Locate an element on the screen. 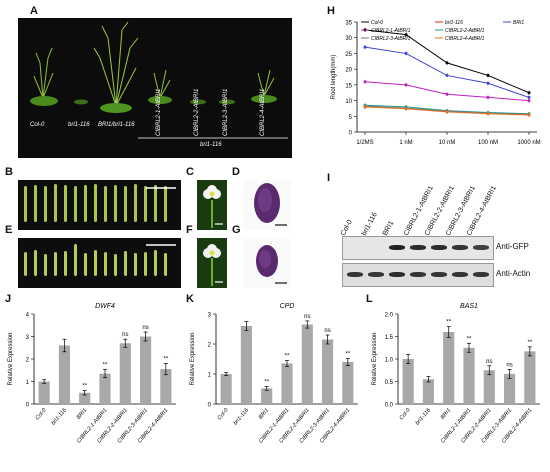 The height and width of the screenshot is (472, 550). y-tick-label: 2 is located at coordinates (28, 361).